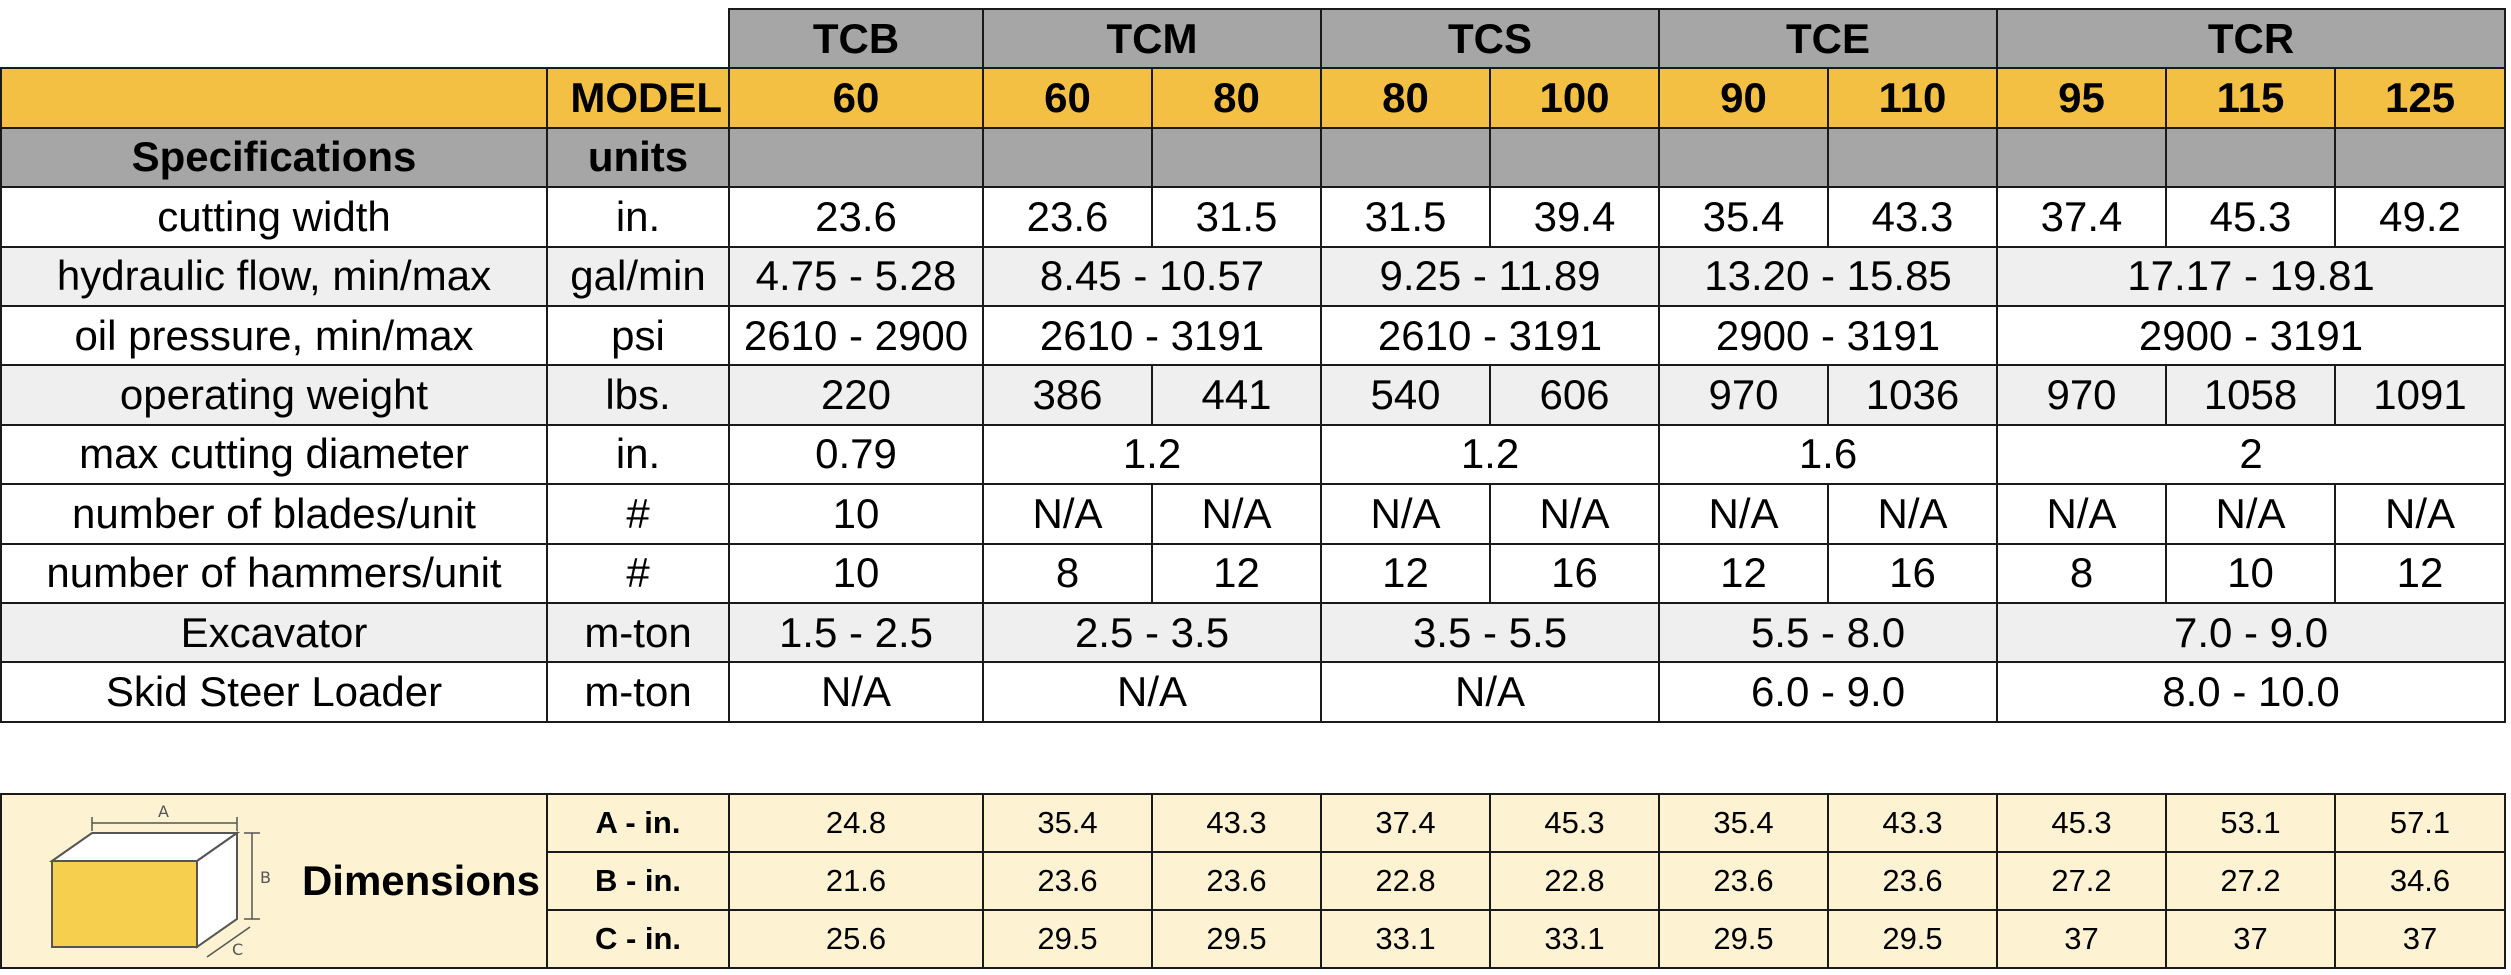  What do you see at coordinates (274, 395) in the screenshot?
I see `row-label: operating weight` at bounding box center [274, 395].